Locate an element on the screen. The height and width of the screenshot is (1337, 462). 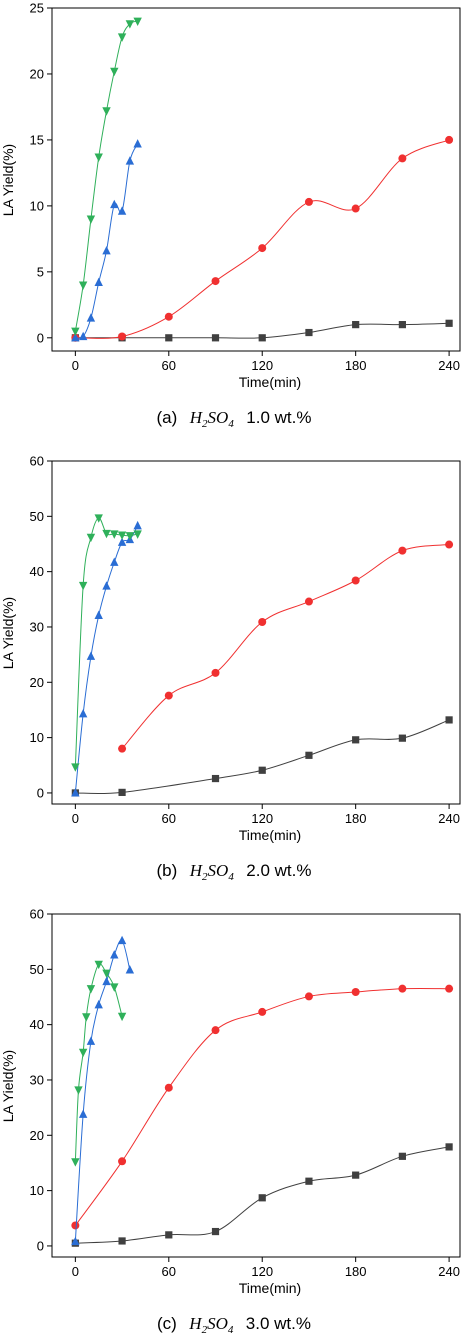
y-tick-label: 25 is located at coordinates (37, 8).